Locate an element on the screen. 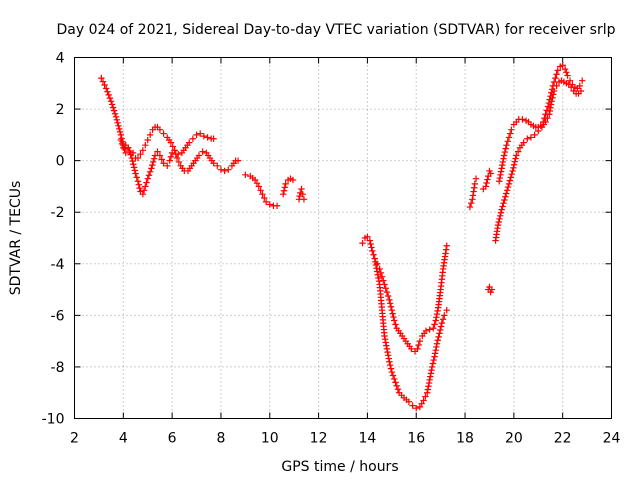 The image size is (640, 480). x-tick-label: 8 is located at coordinates (220, 439).